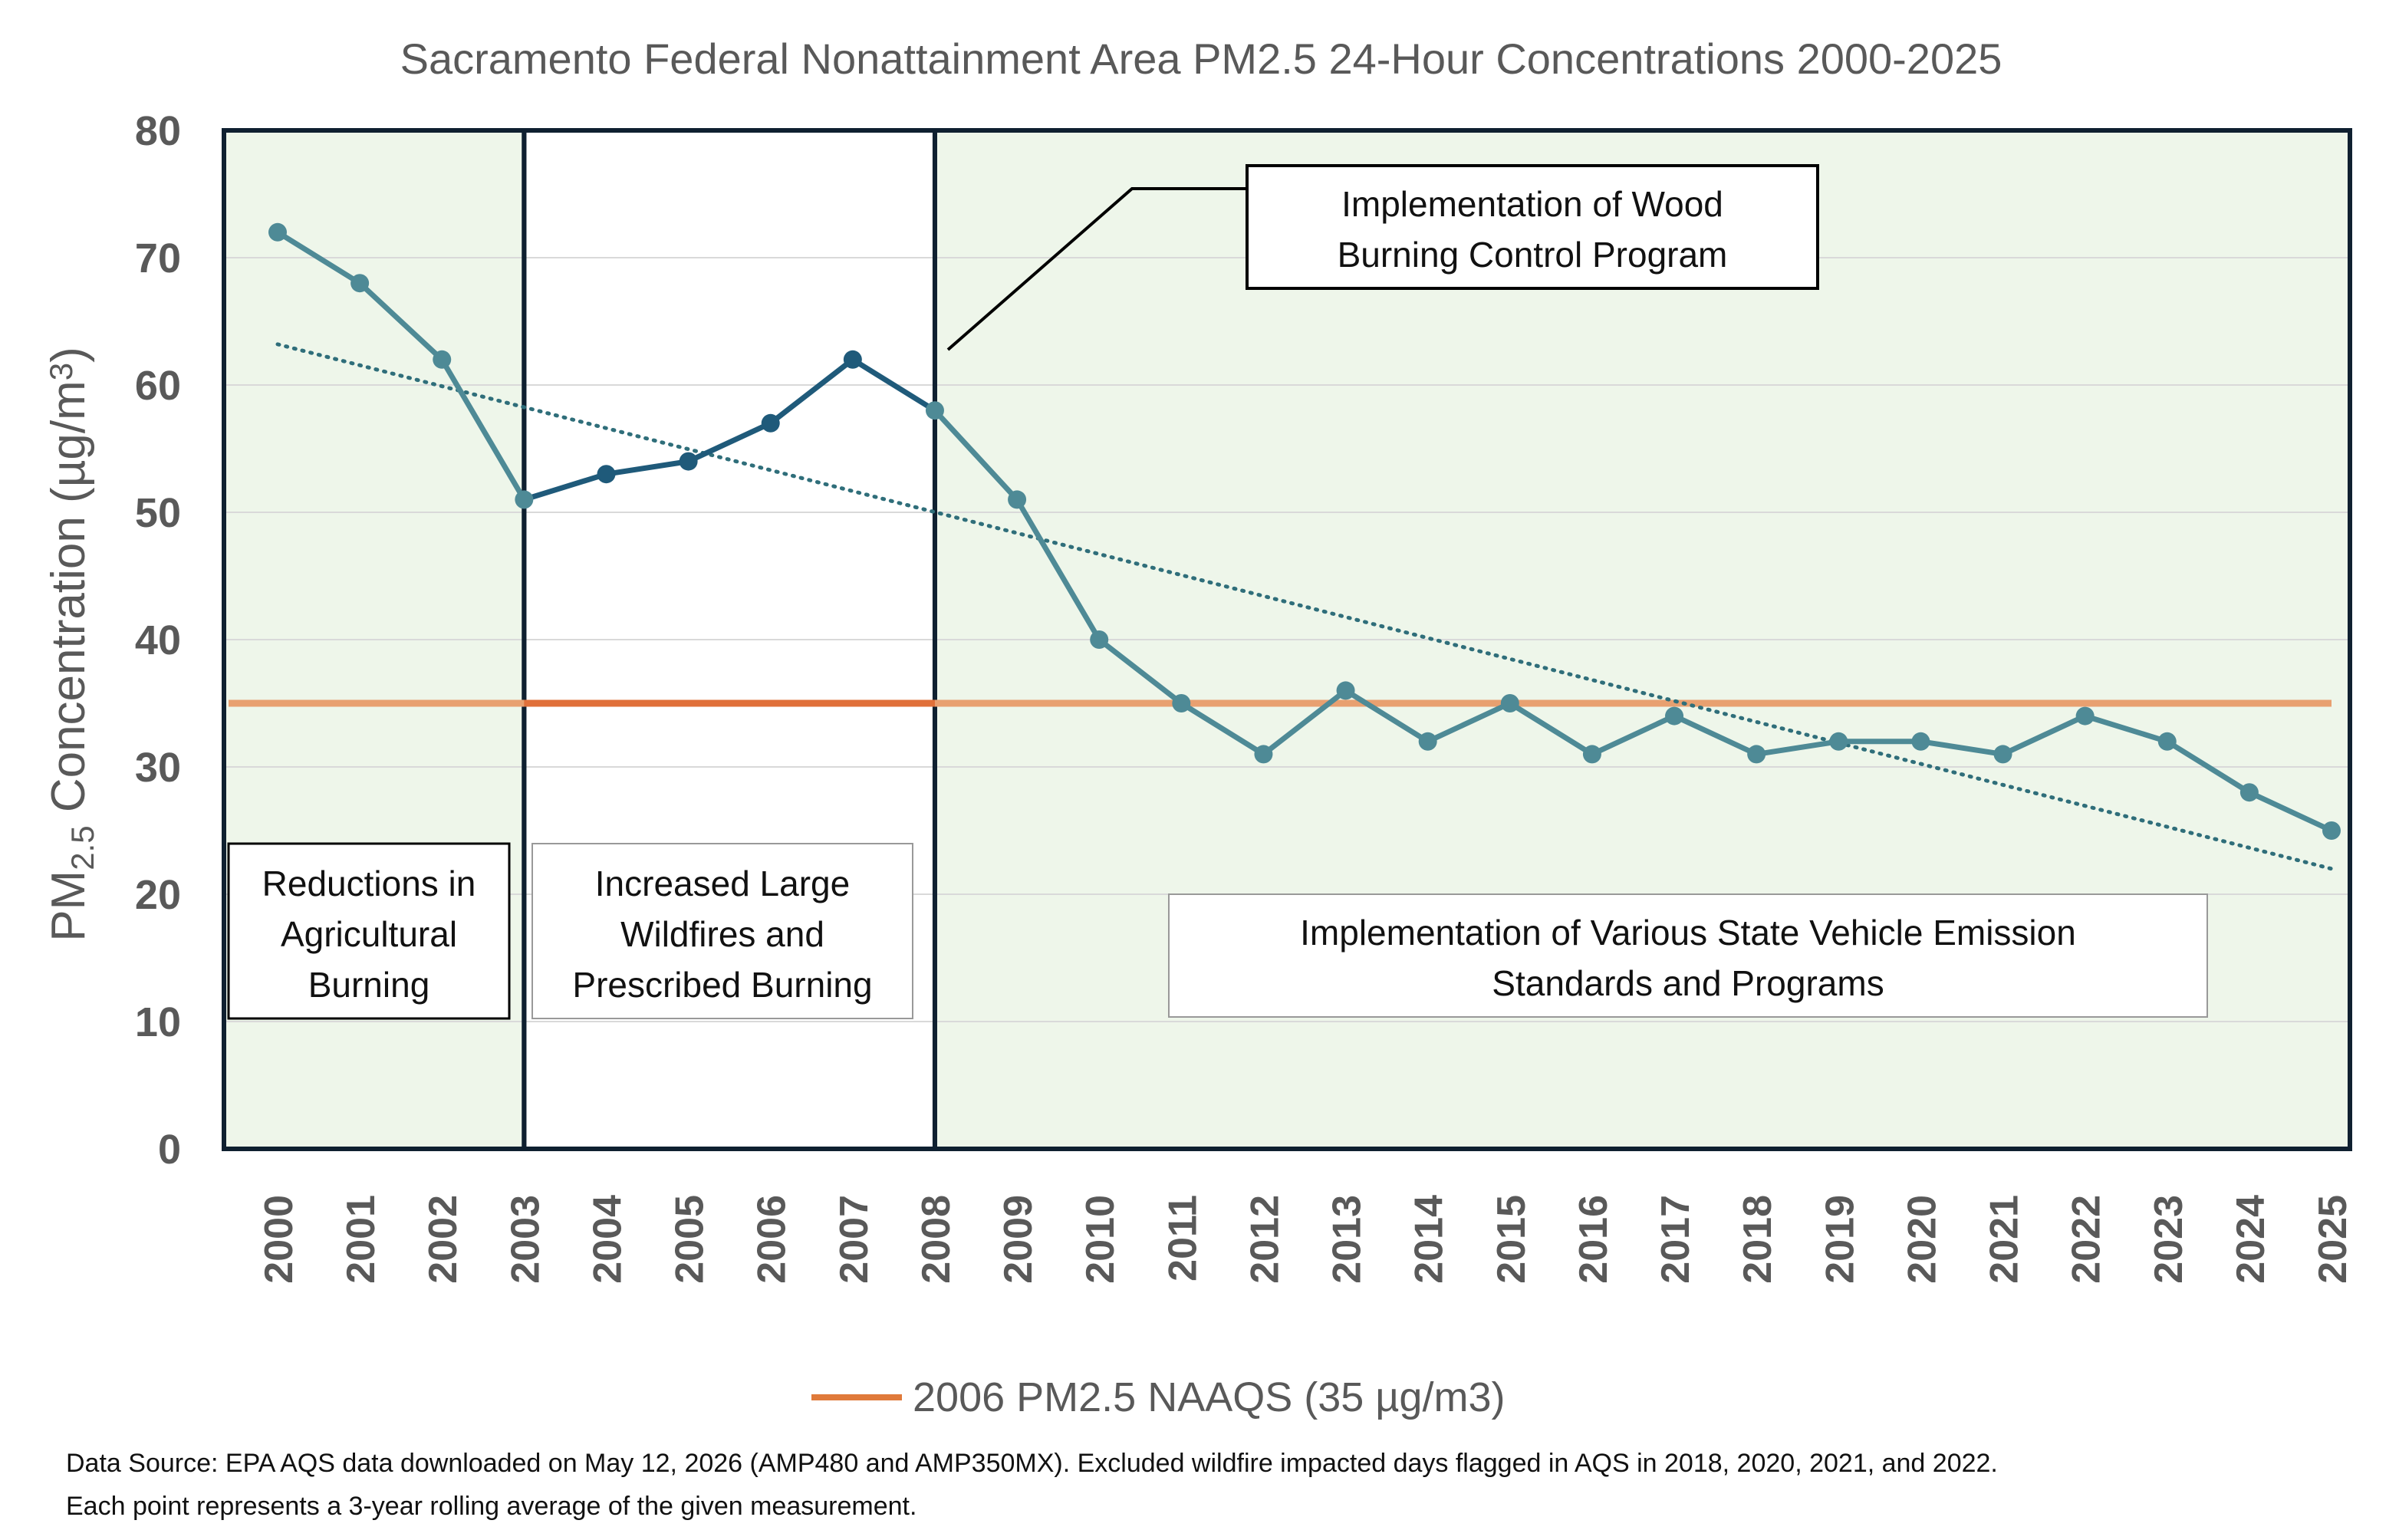 The width and height of the screenshot is (2399, 1540). I want to click on x-tick-label: 2022, so click(2087, 1239).